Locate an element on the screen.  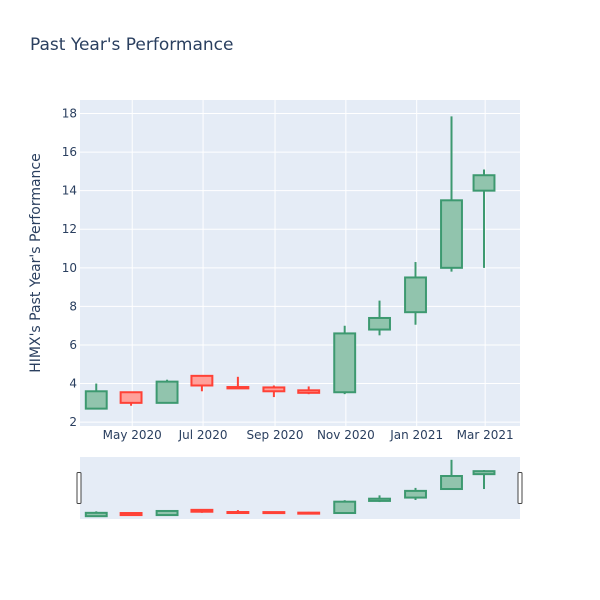
x-tick-label: Jan 2021 is located at coordinates (416, 435).